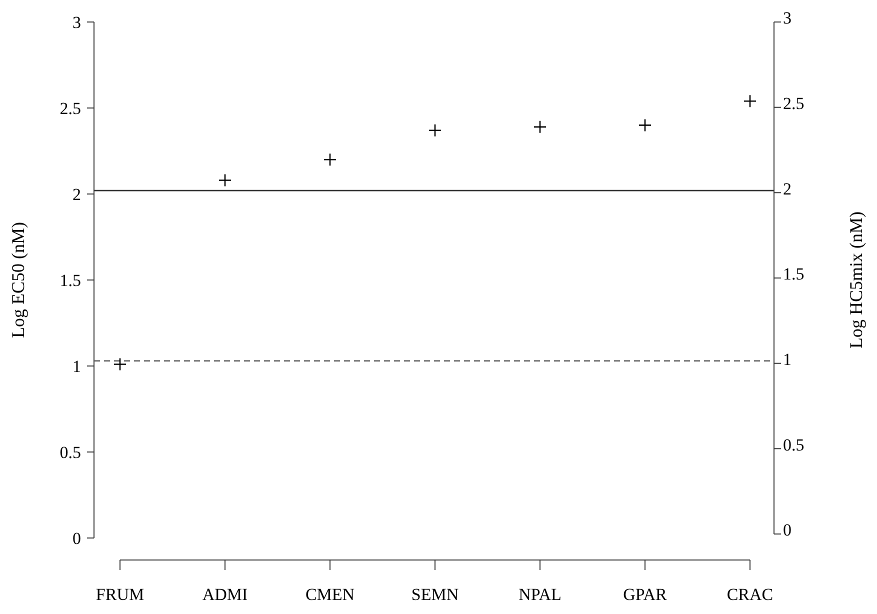 The height and width of the screenshot is (614, 877). Describe the element at coordinates (793, 274) in the screenshot. I see `y2-tick-label: 1.5` at that location.